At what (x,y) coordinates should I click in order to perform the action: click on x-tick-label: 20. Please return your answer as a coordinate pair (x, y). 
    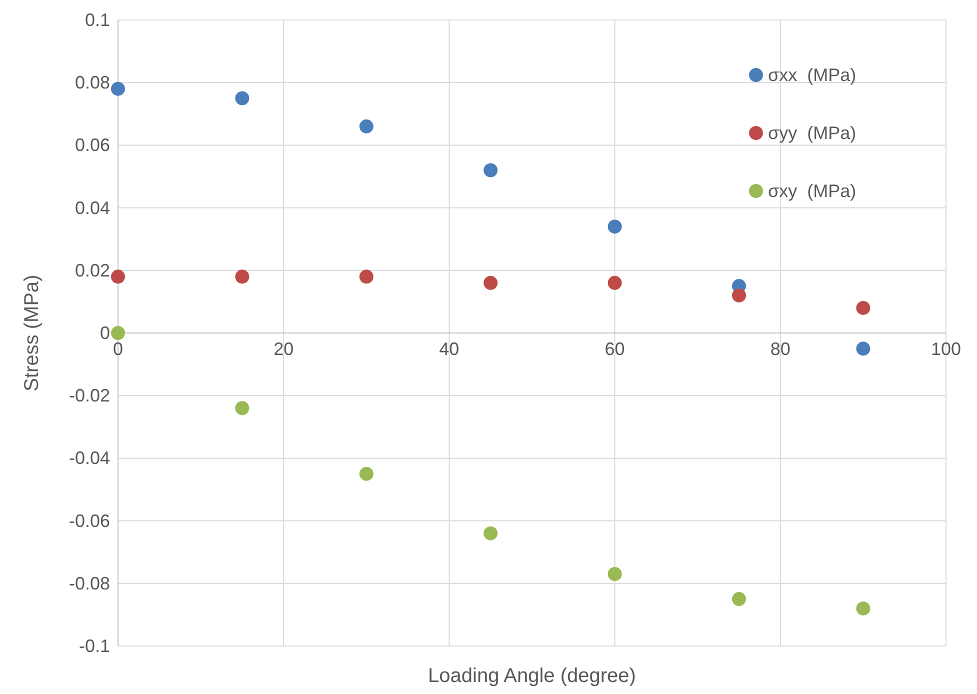
    Looking at the image, I should click on (284, 349).